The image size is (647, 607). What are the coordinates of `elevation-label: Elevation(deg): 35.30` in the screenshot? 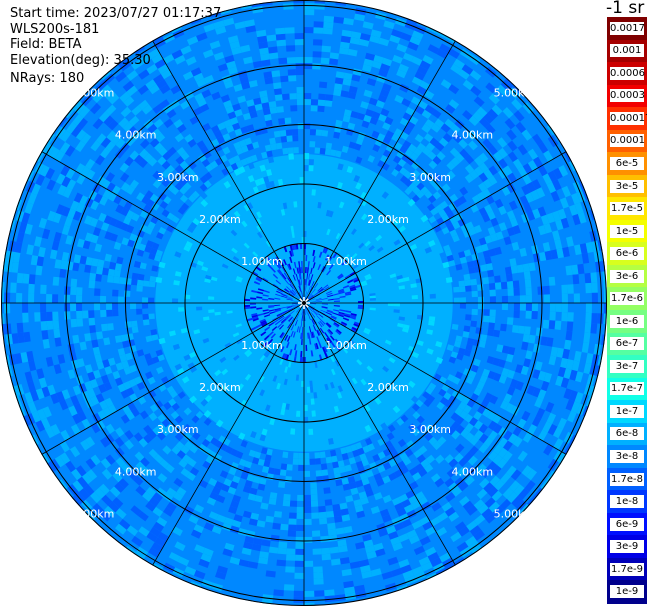 It's located at (80, 60).